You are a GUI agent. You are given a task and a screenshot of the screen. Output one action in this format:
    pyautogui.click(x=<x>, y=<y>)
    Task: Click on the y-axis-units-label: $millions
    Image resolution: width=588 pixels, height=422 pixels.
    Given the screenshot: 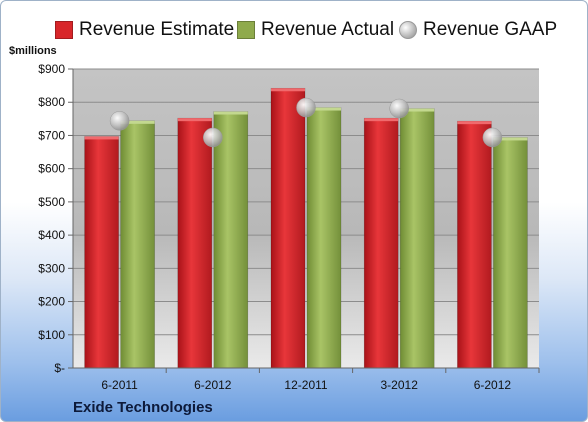 What is the action you would take?
    pyautogui.click(x=33, y=51)
    